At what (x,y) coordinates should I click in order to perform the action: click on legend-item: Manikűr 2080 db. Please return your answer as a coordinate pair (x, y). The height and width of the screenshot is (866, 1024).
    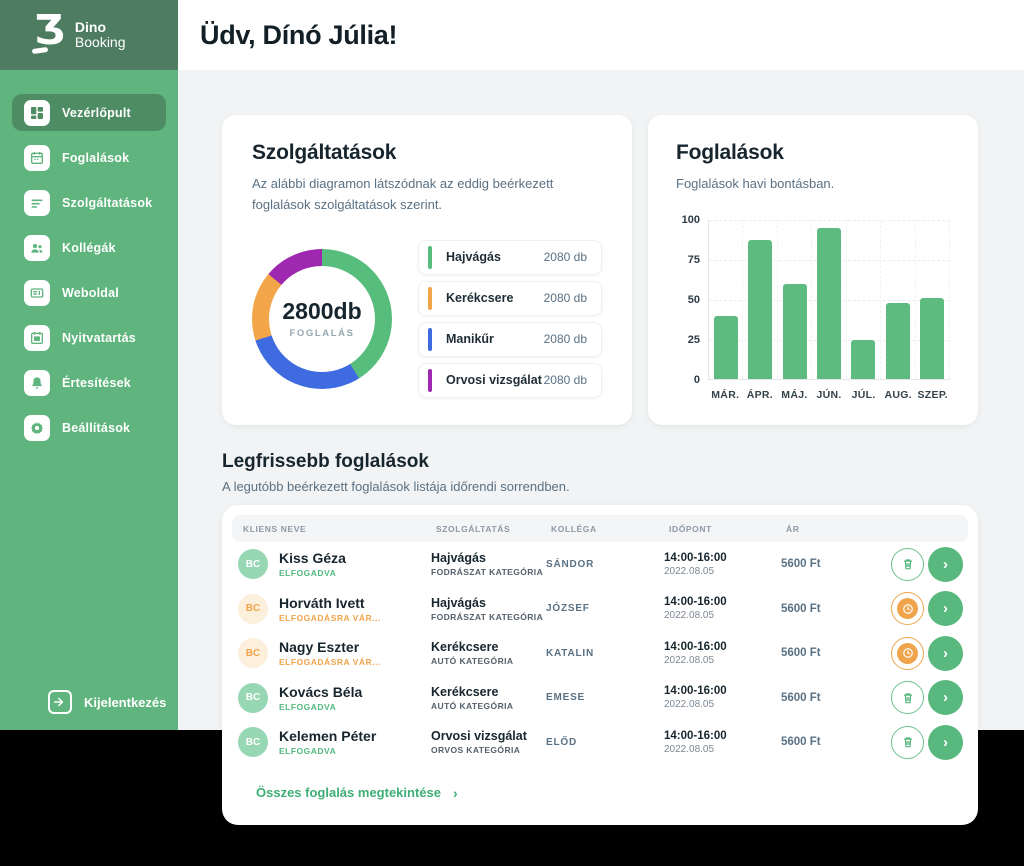
    Looking at the image, I should click on (510, 339).